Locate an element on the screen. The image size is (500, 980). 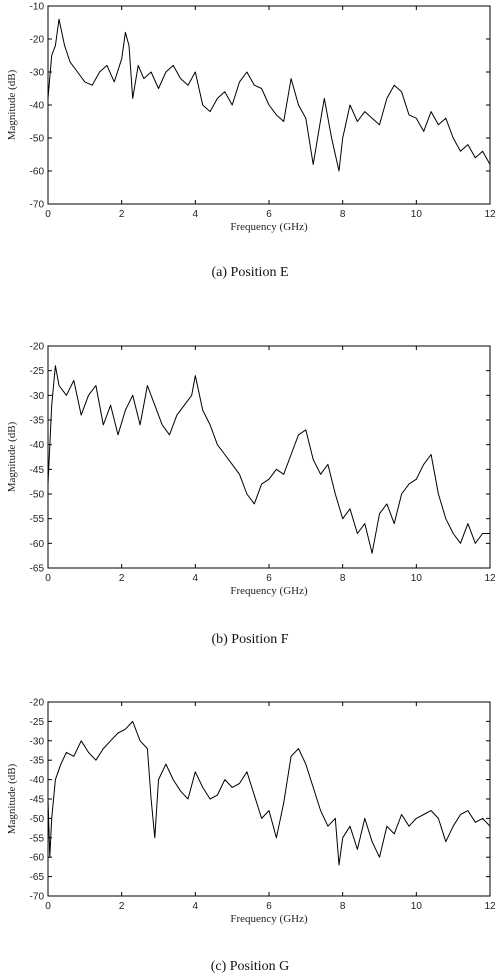
chart-1-xtick-label: 6 is located at coordinates (269, 578).